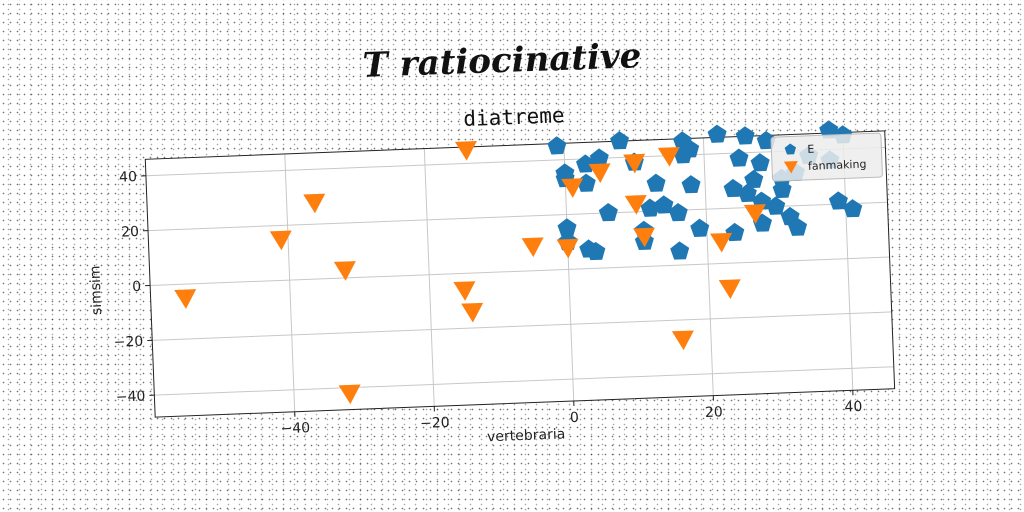  Describe the element at coordinates (575, 418) in the screenshot. I see `x-tick-label: 0` at that location.